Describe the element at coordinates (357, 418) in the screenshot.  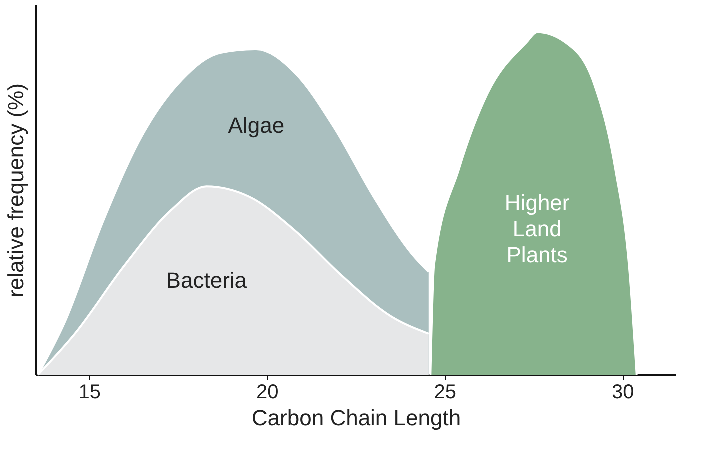
I see `x-axis-title: Carbon Chain Length` at that location.